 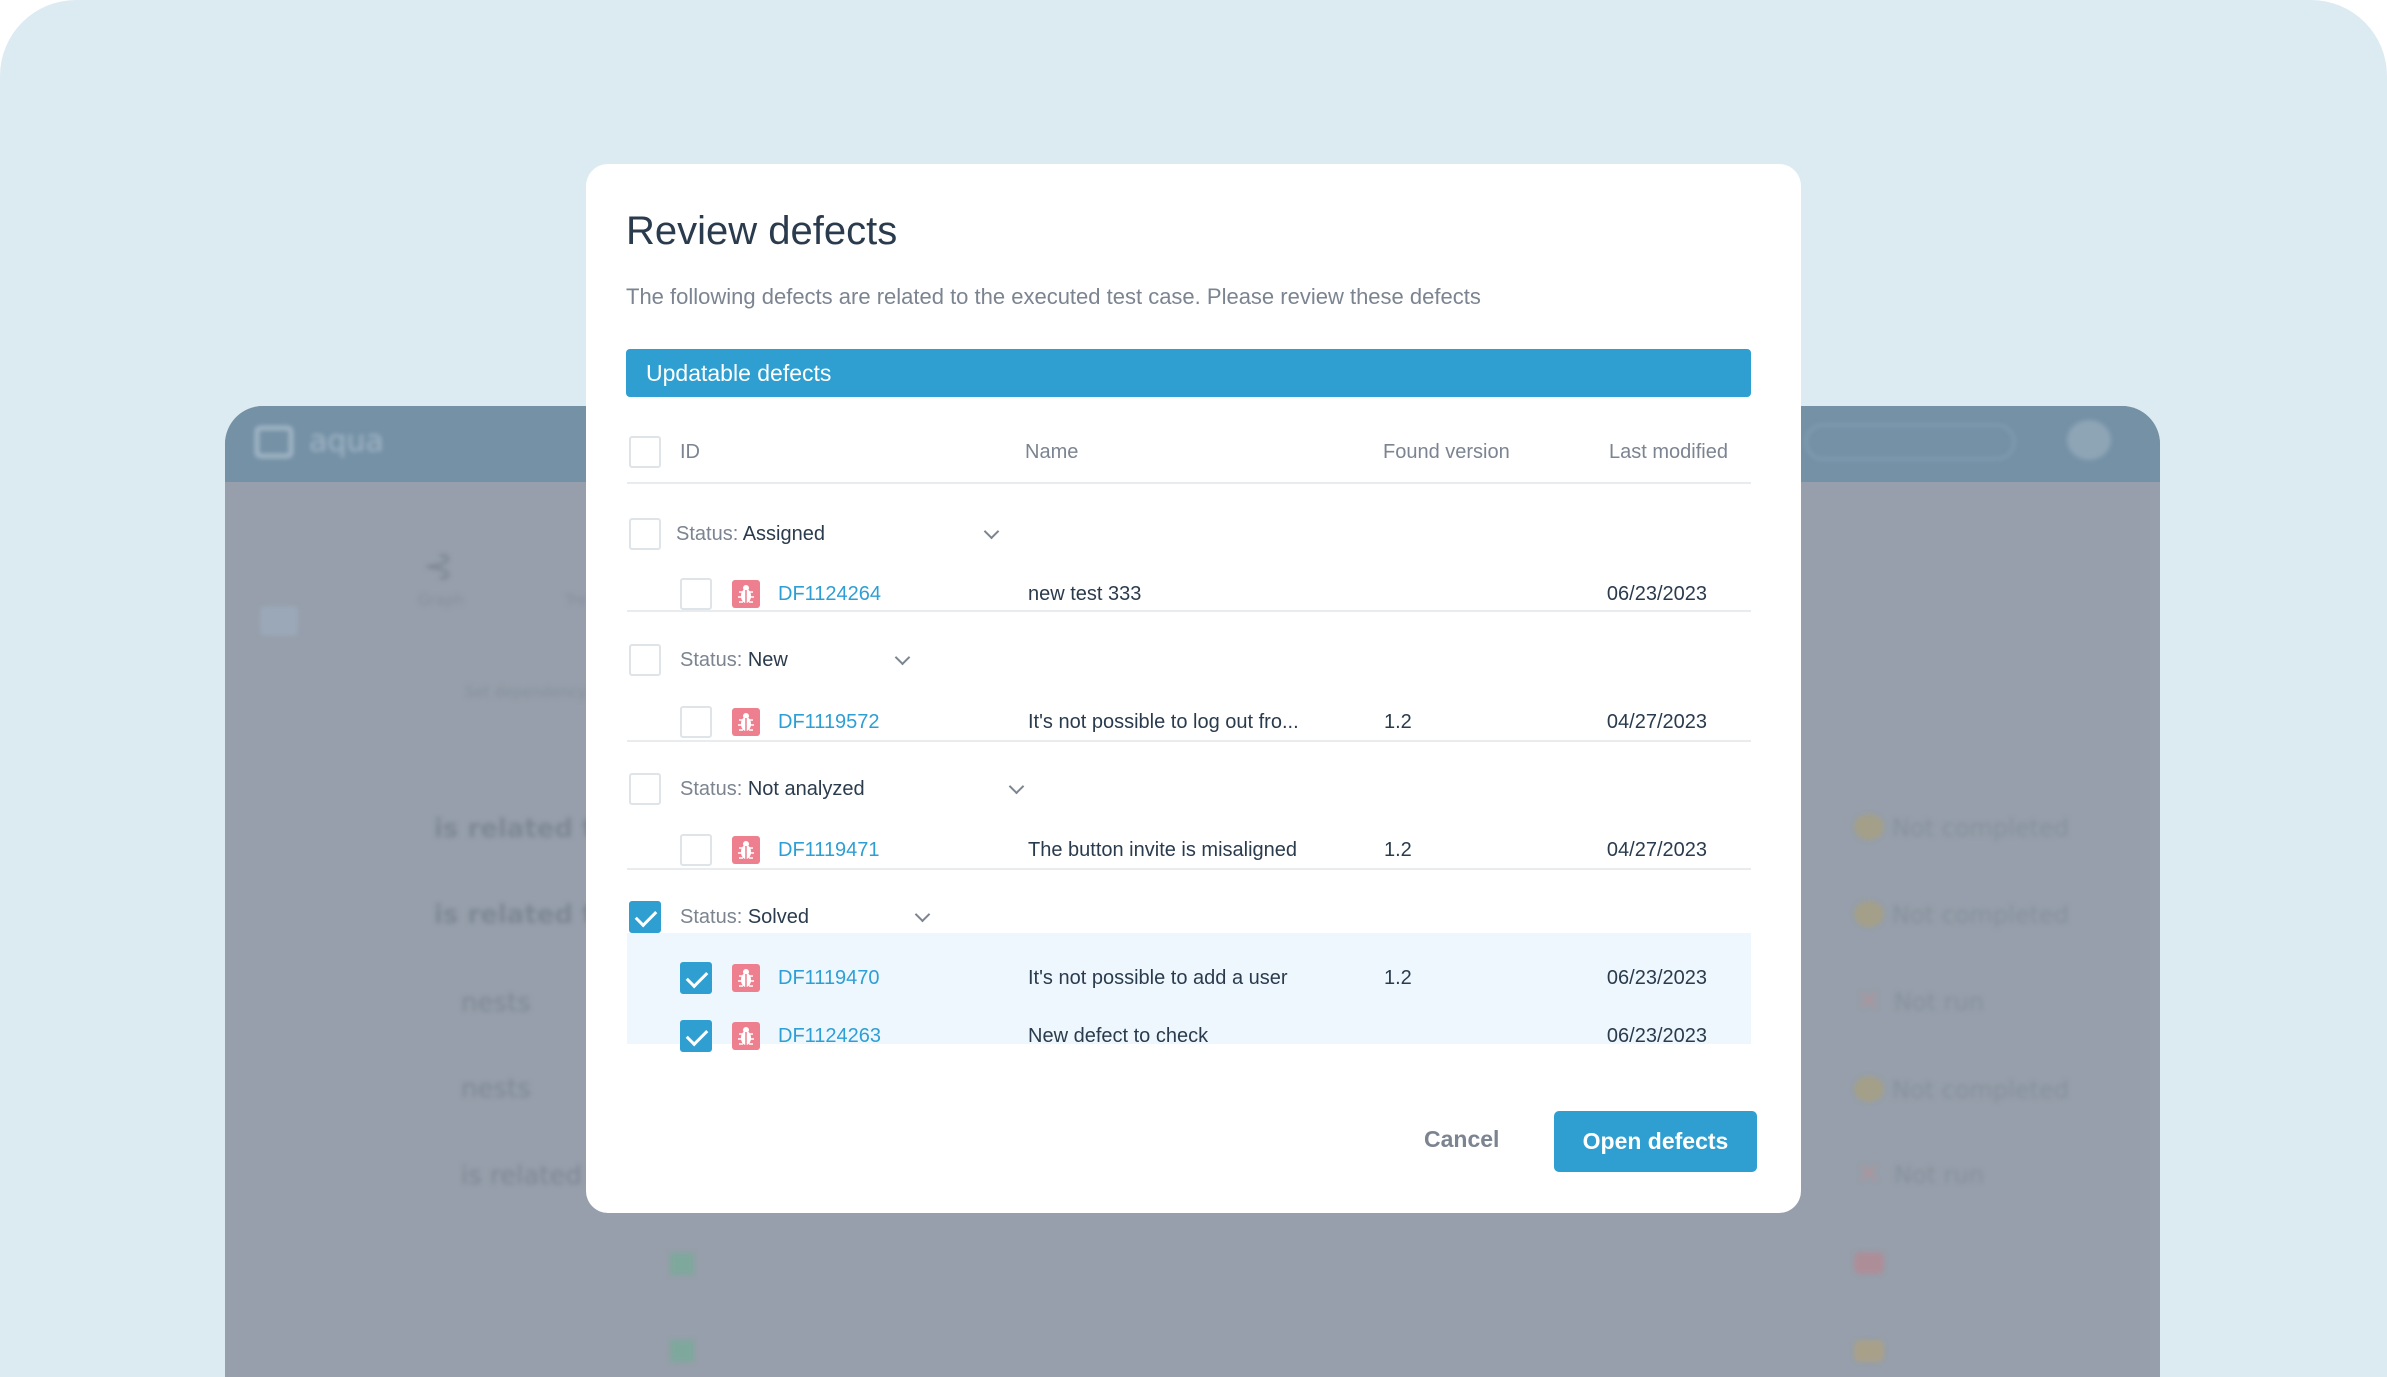 What do you see at coordinates (762, 231) in the screenshot?
I see `dialog-title: Review defects` at bounding box center [762, 231].